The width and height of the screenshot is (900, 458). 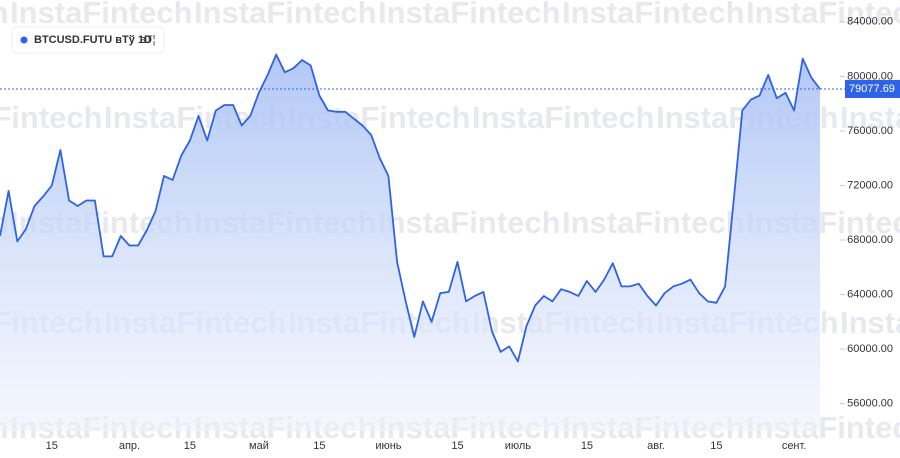 What do you see at coordinates (870, 240) in the screenshot?
I see `y-tick-label: 68000.00` at bounding box center [870, 240].